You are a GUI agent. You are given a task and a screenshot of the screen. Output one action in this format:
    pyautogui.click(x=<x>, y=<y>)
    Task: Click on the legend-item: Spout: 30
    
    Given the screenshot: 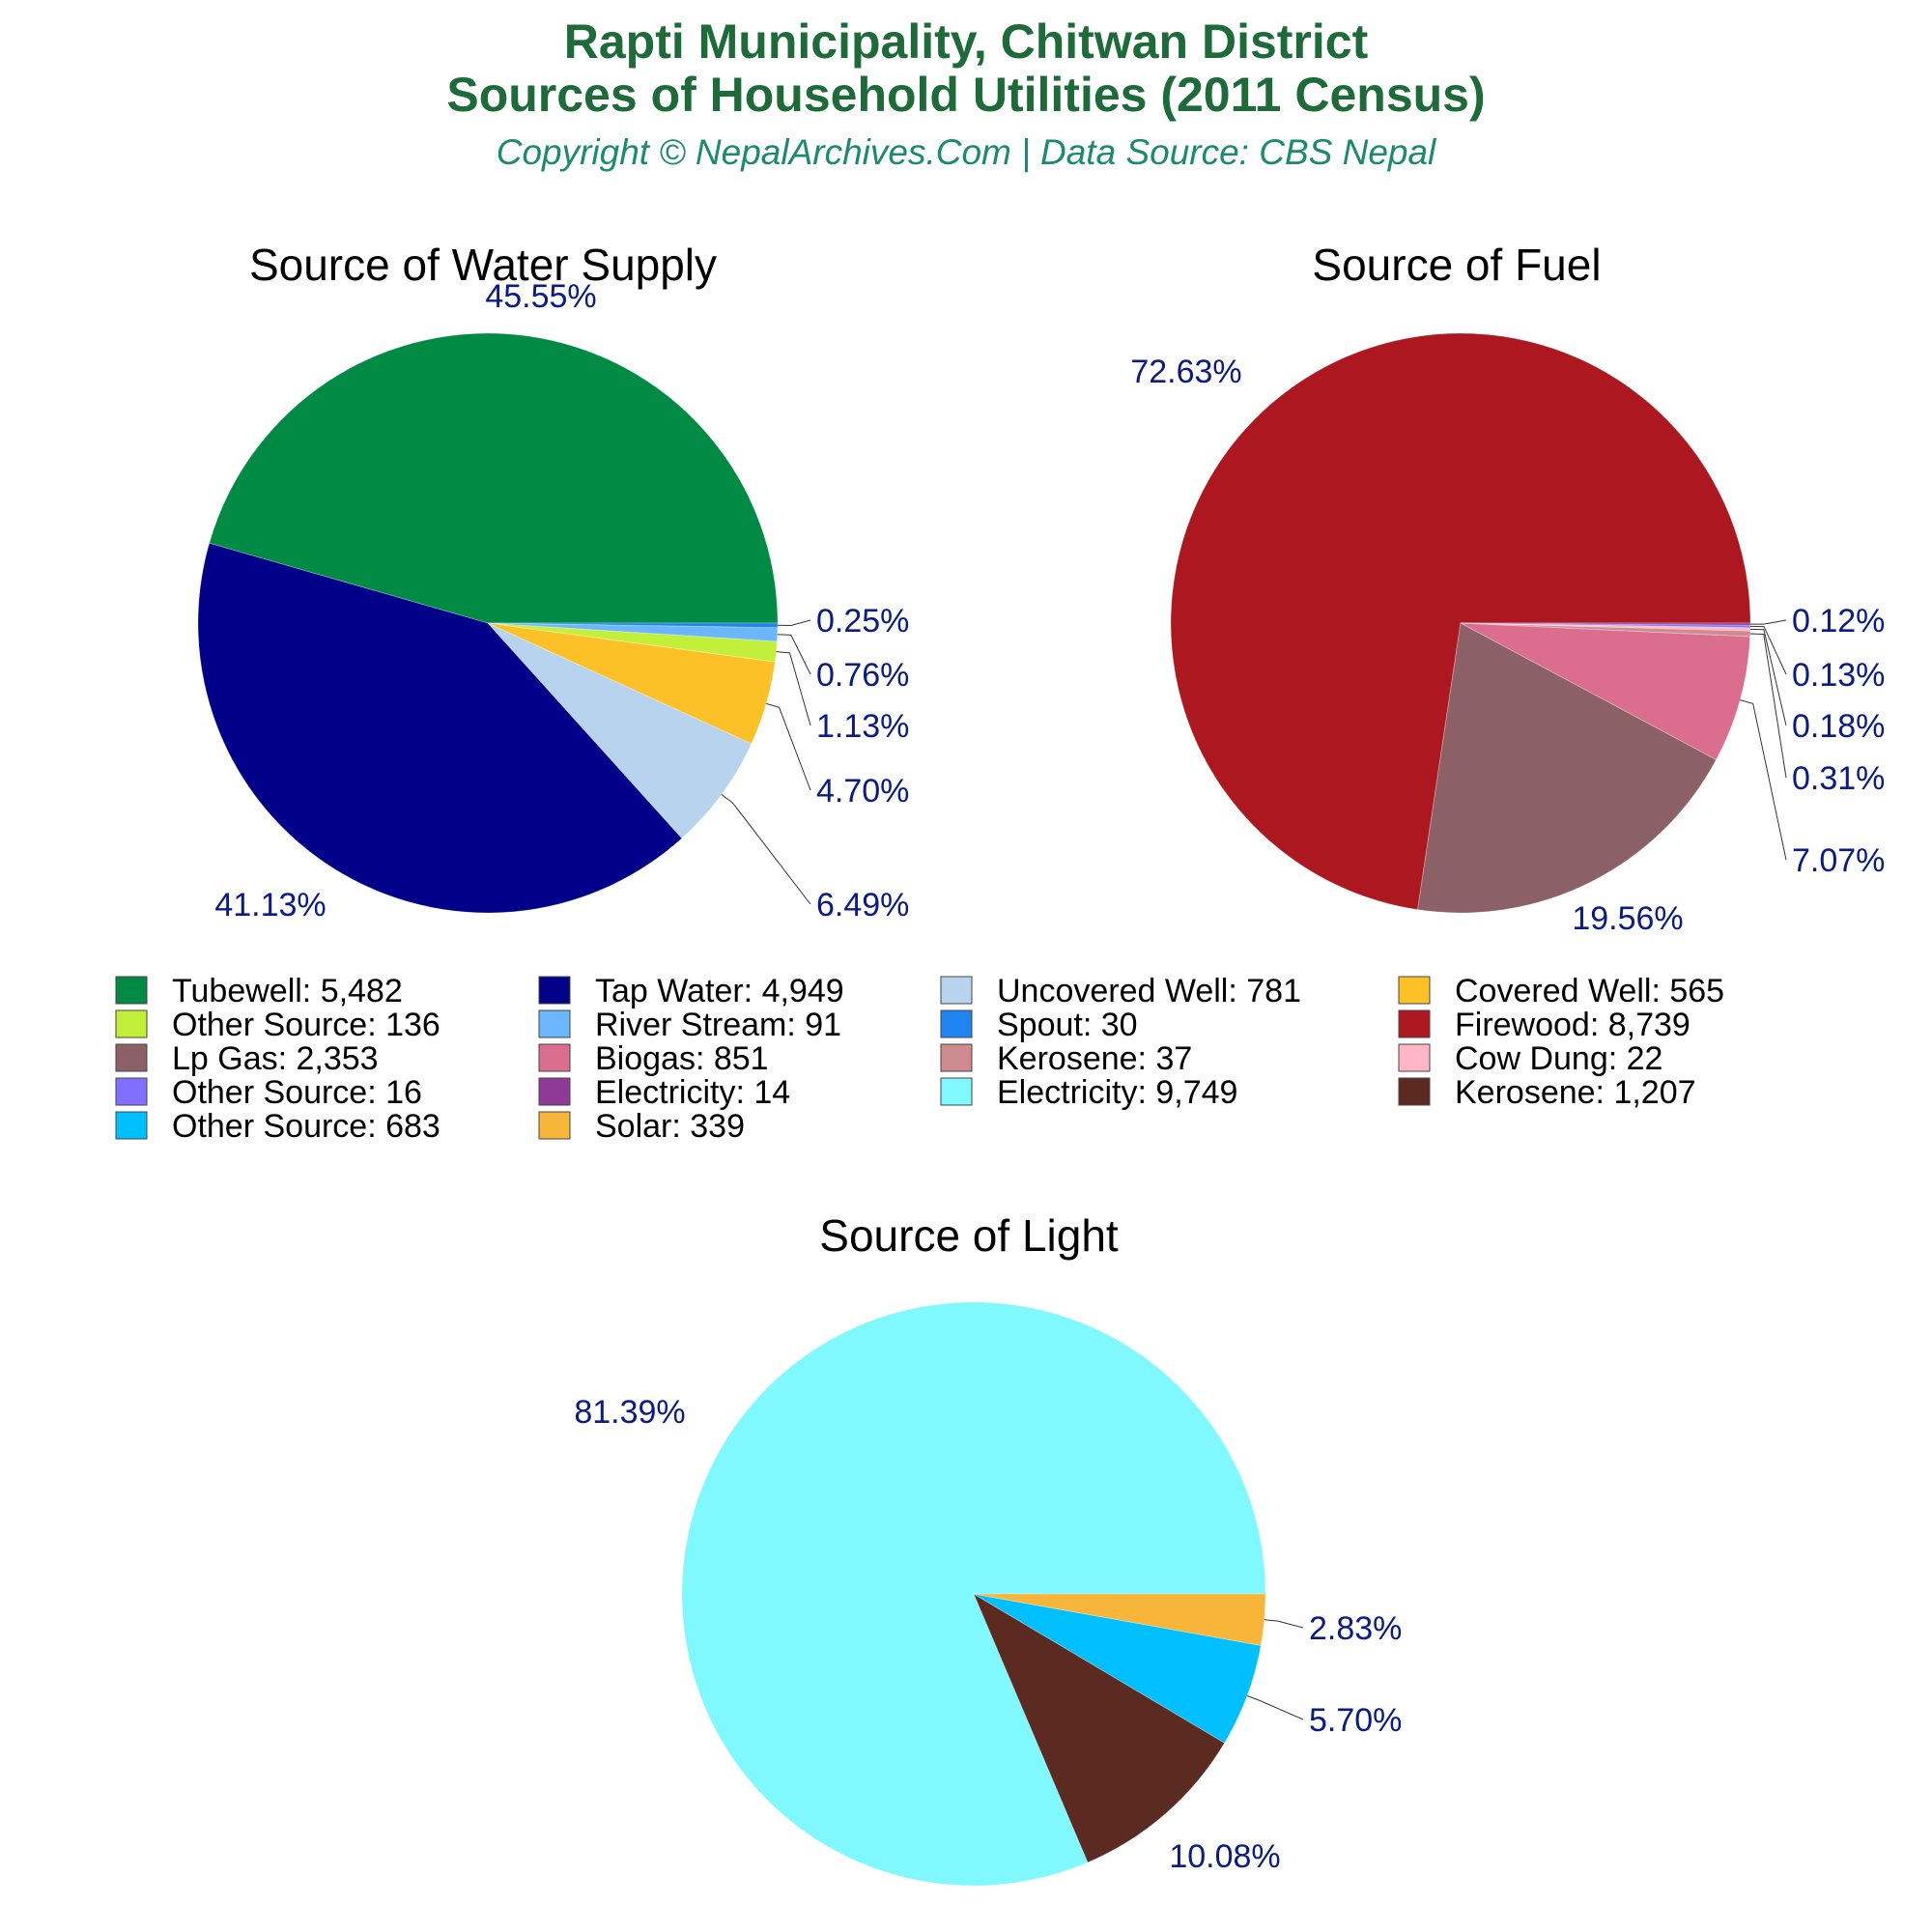 What is the action you would take?
    pyautogui.click(x=1039, y=1025)
    